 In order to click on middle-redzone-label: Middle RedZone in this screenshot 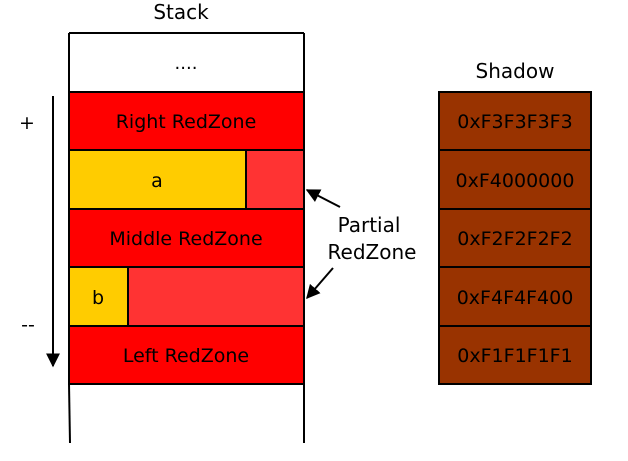, I will do `click(185, 239)`.